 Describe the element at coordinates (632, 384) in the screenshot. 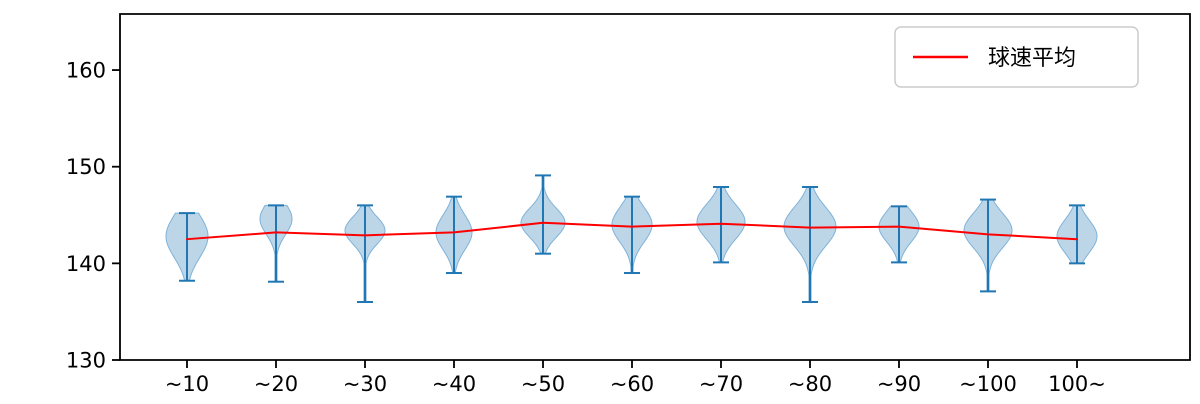

I see `x-tick-label: ~60` at that location.